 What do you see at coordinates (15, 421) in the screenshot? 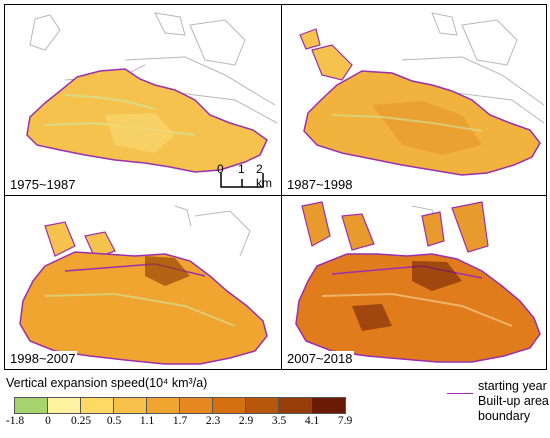
I see `legend-tick-0: -1.8` at bounding box center [15, 421].